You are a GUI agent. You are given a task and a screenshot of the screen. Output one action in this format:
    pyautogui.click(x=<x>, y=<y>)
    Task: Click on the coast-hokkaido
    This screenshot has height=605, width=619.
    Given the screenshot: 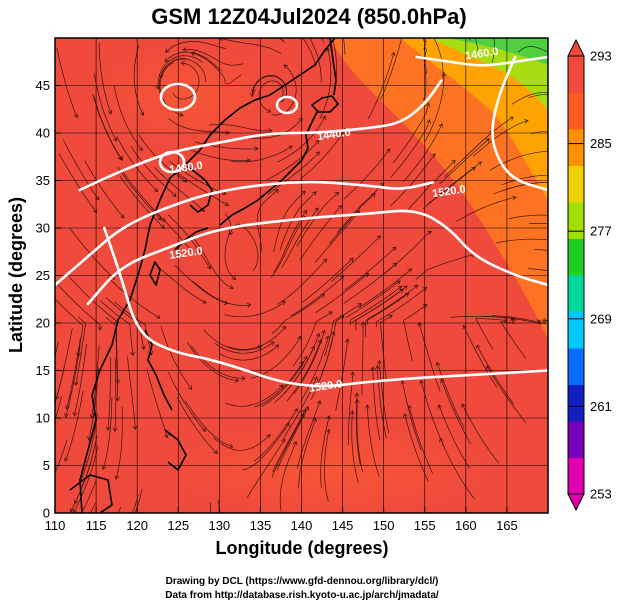 What is the action you would take?
    pyautogui.click(x=325, y=104)
    